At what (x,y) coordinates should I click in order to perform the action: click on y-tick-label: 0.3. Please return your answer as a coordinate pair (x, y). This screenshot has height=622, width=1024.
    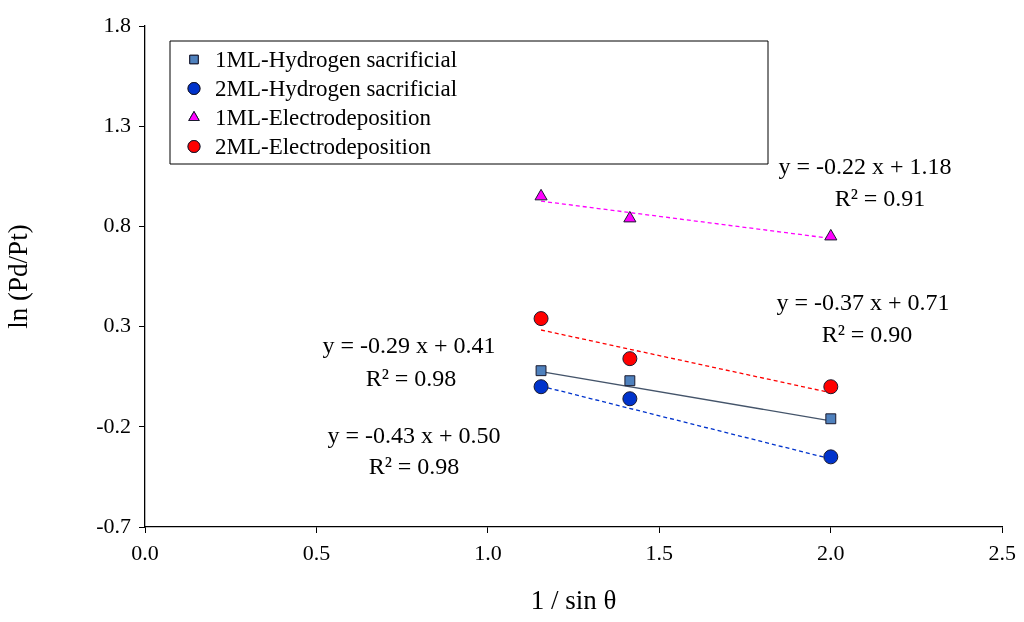
    Looking at the image, I should click on (117, 325).